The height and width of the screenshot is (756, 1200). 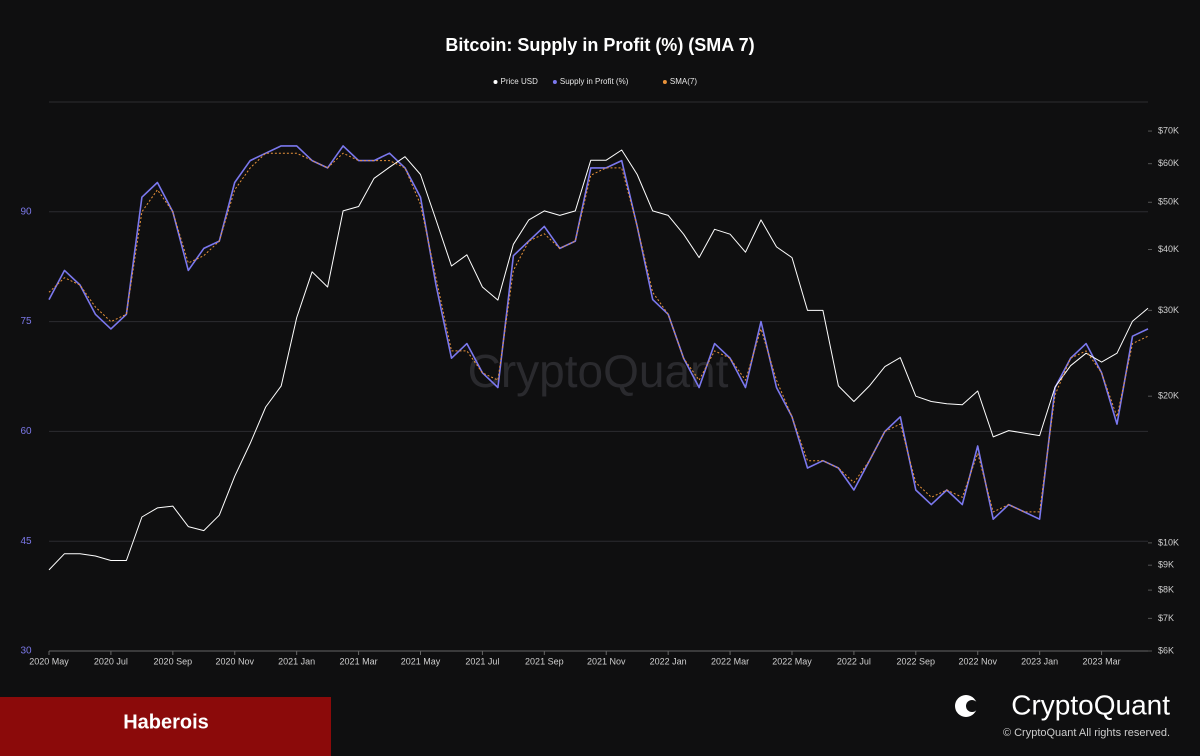 What do you see at coordinates (111, 661) in the screenshot?
I see `x-tick-label: 2020 Jul` at bounding box center [111, 661].